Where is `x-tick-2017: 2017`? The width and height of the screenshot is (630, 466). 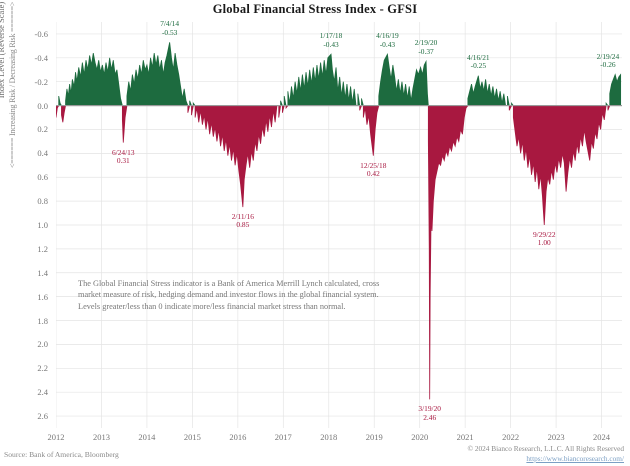 x-tick-2017: 2017 is located at coordinates (283, 437).